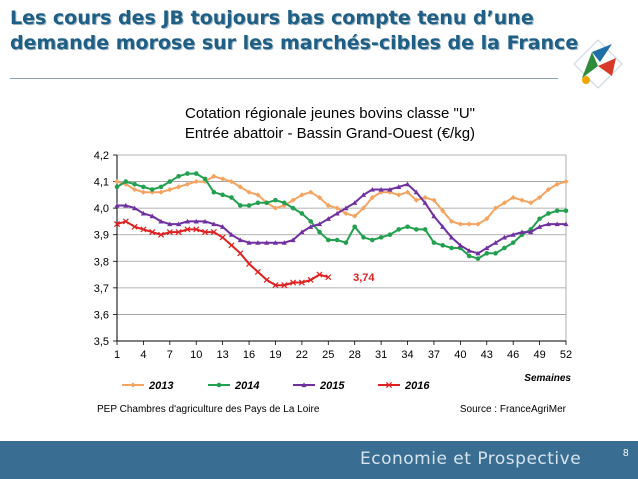 The height and width of the screenshot is (479, 638). What do you see at coordinates (101, 315) in the screenshot?
I see `y-tick-label: 3,6` at bounding box center [101, 315].